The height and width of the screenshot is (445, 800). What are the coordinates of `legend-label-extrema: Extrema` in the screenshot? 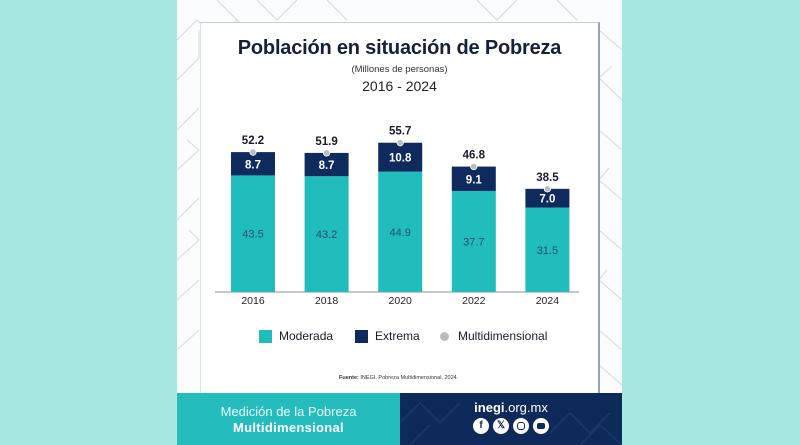 It's located at (397, 336).